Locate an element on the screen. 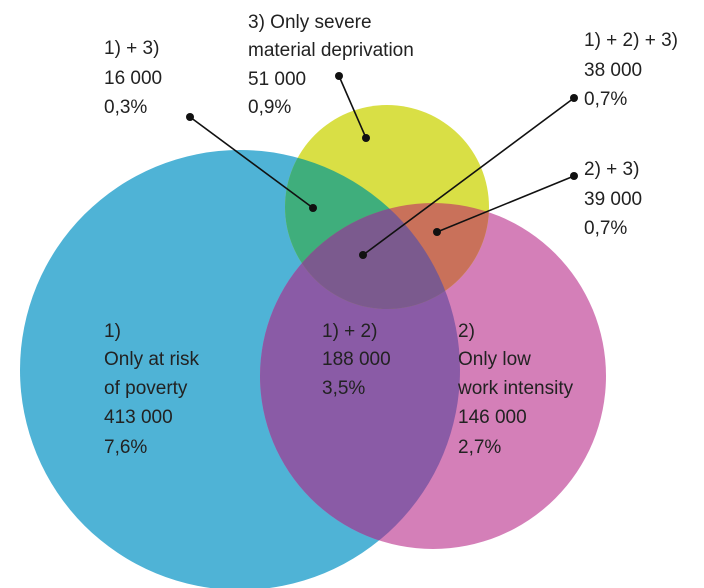  label-only-poverty-line: 1) is located at coordinates (112, 331).